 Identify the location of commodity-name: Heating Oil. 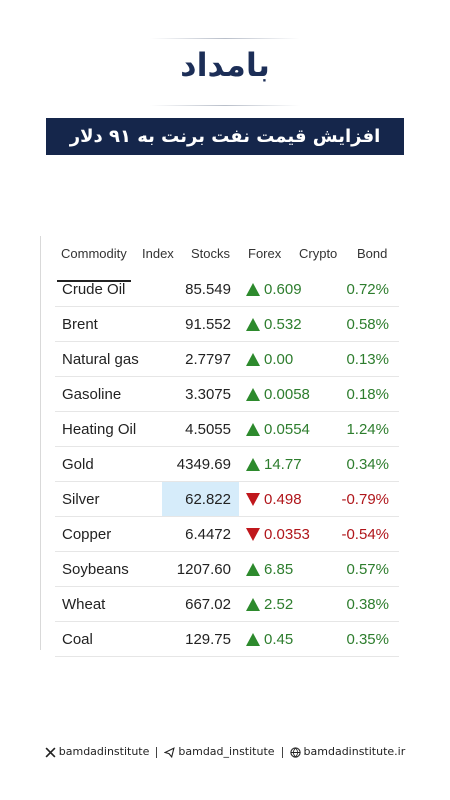
(99, 429).